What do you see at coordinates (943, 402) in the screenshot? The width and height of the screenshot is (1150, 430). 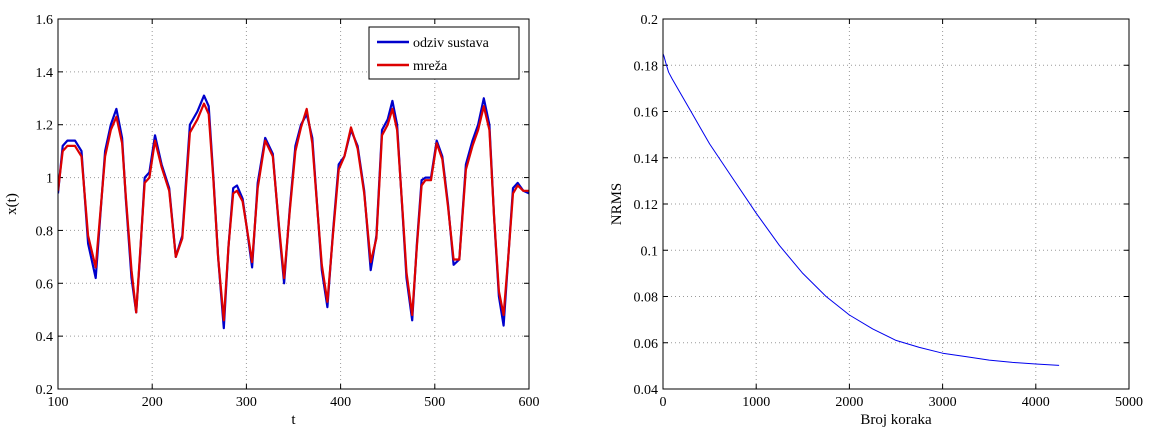 I see `right-x-tick-label: 3000` at bounding box center [943, 402].